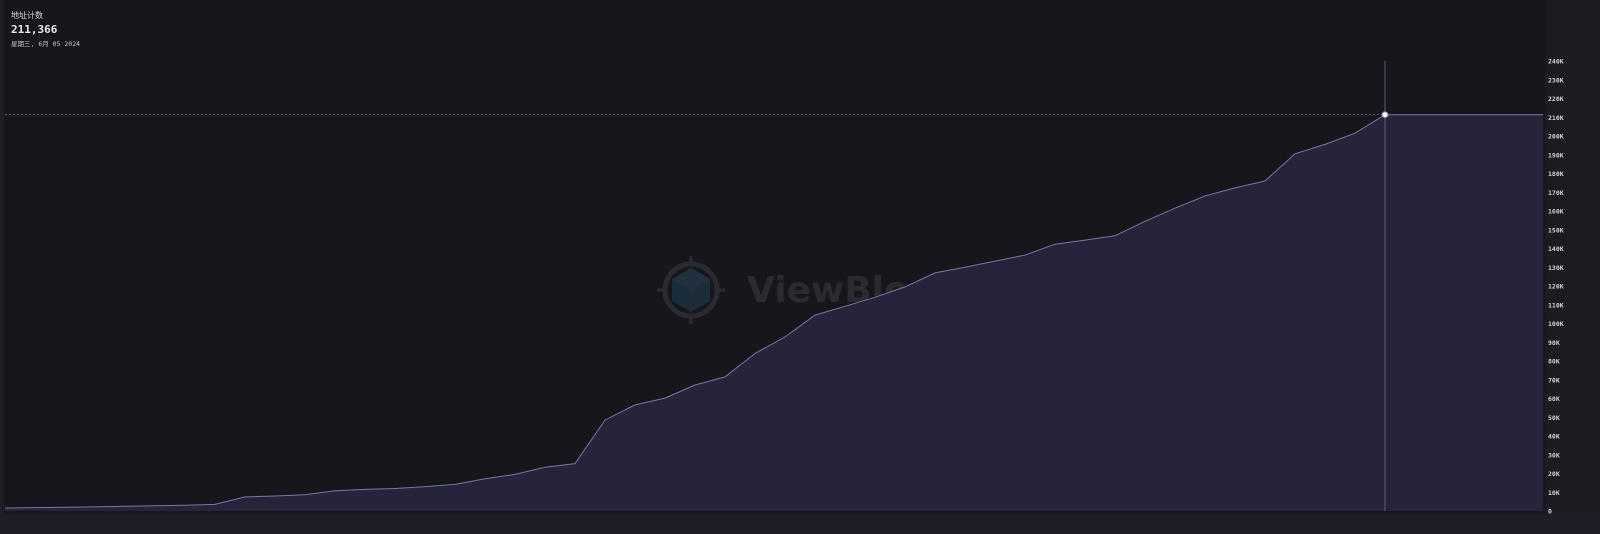 This screenshot has width=1600, height=534. Describe the element at coordinates (1554, 362) in the screenshot. I see `y-tick-label: 80K` at that location.